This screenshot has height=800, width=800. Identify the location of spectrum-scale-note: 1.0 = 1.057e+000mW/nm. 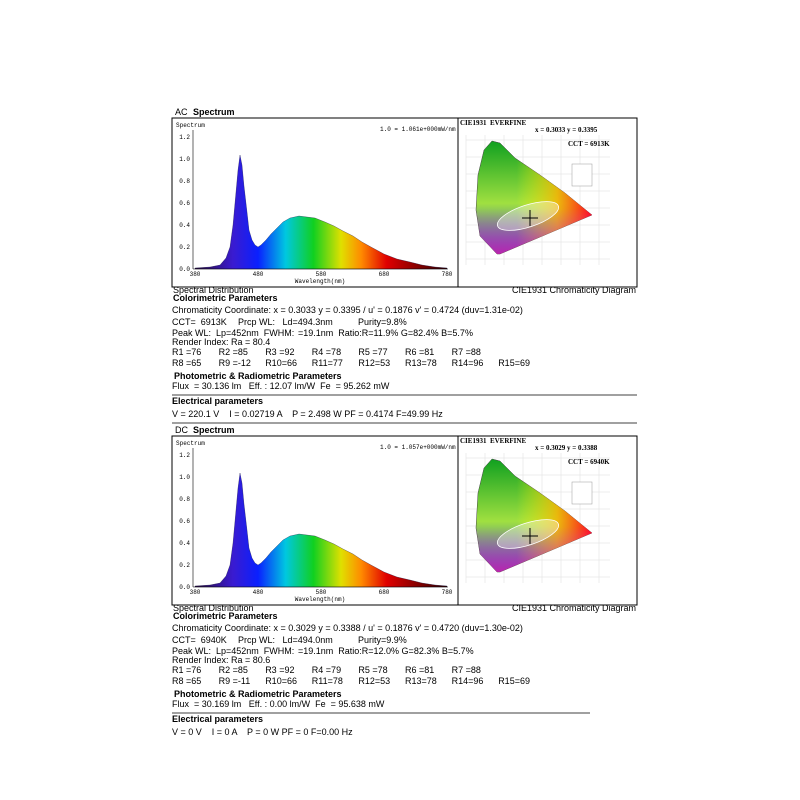
(418, 447).